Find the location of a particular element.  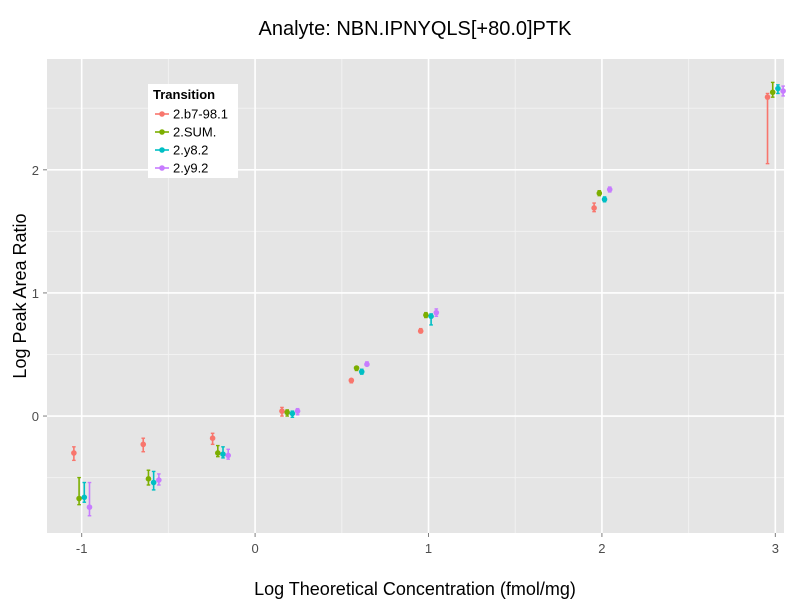

legend-label: 2.y8.2 is located at coordinates (190, 150).